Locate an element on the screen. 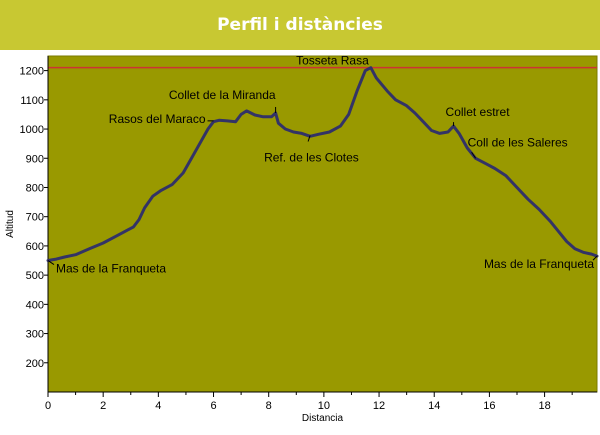 This screenshot has height=435, width=600. x-tick-label: 12 is located at coordinates (379, 406).